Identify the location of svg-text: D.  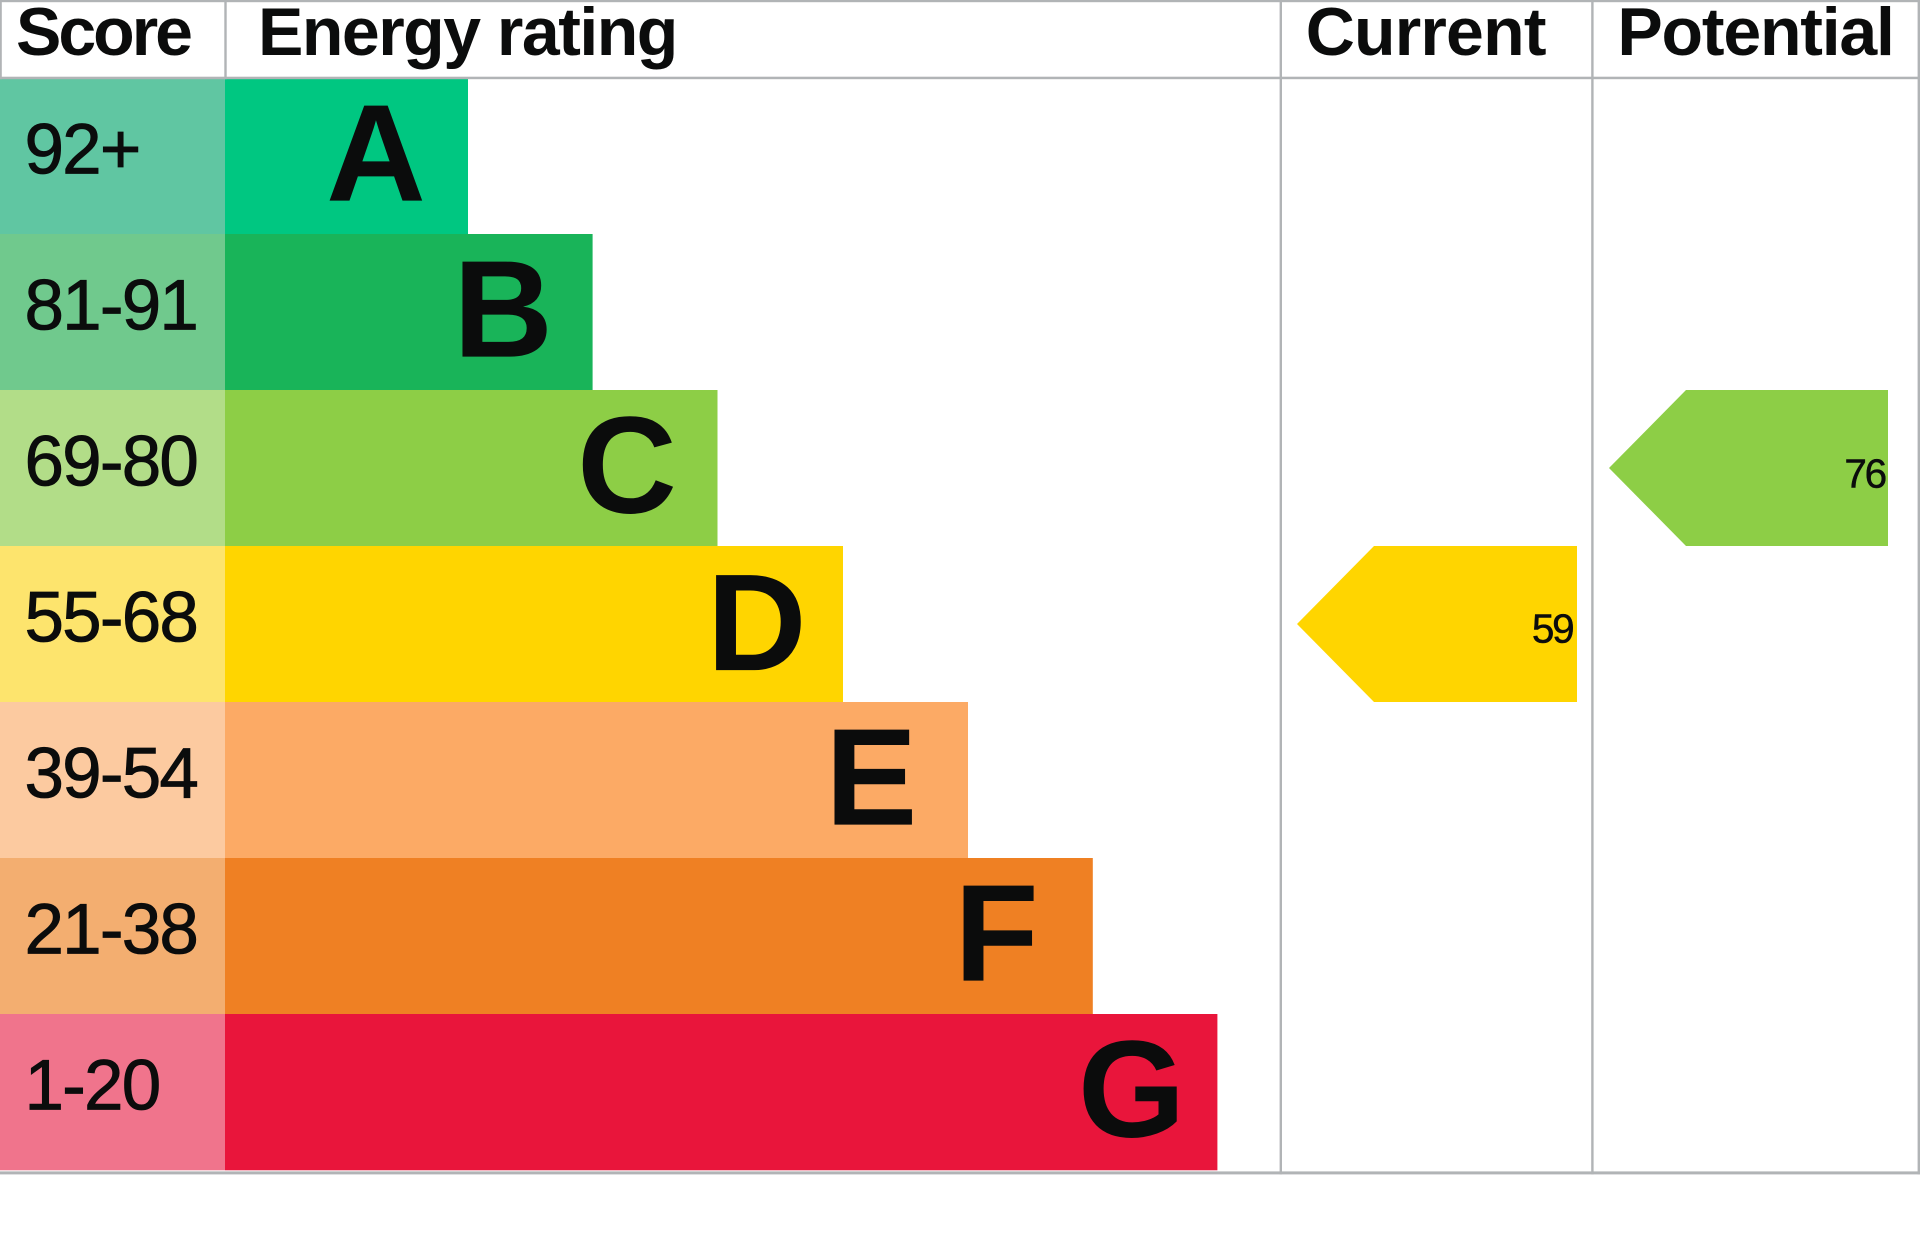
(757, 623).